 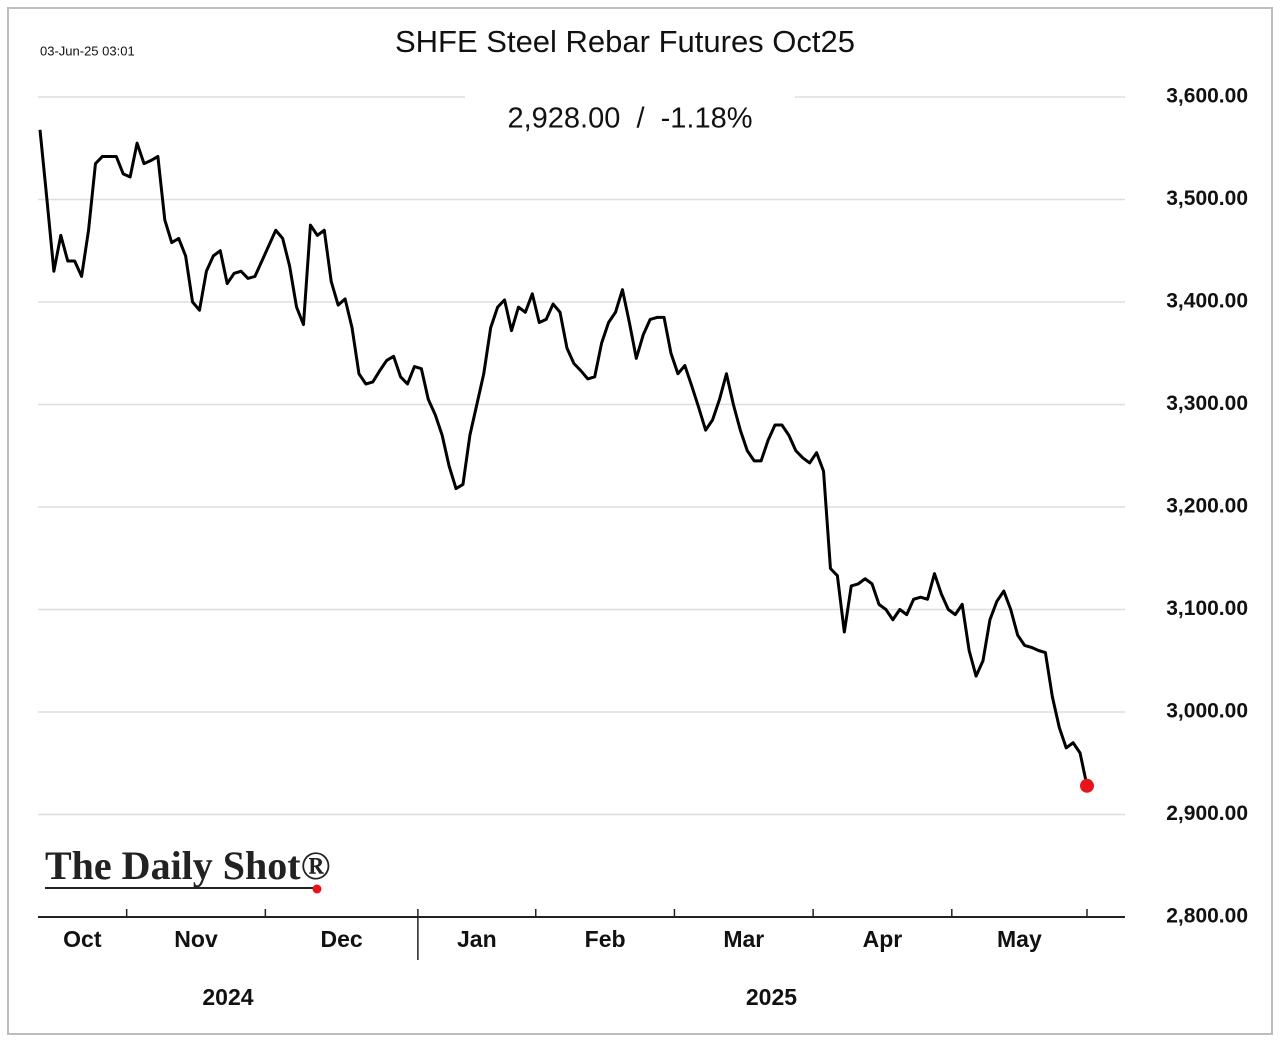 What do you see at coordinates (227, 997) in the screenshot?
I see `year-label: 2024` at bounding box center [227, 997].